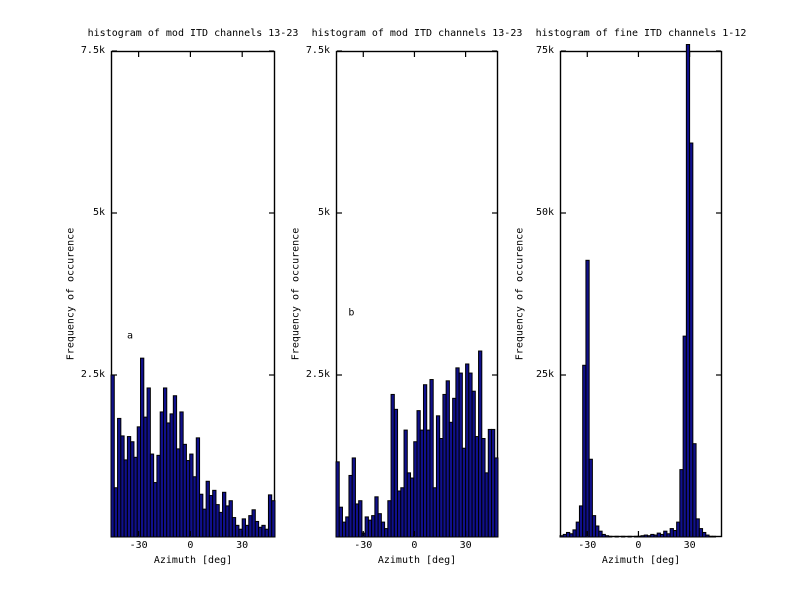 This screenshot has width=800, height=600. I want to click on panel-letter-annotation: b, so click(351, 313).